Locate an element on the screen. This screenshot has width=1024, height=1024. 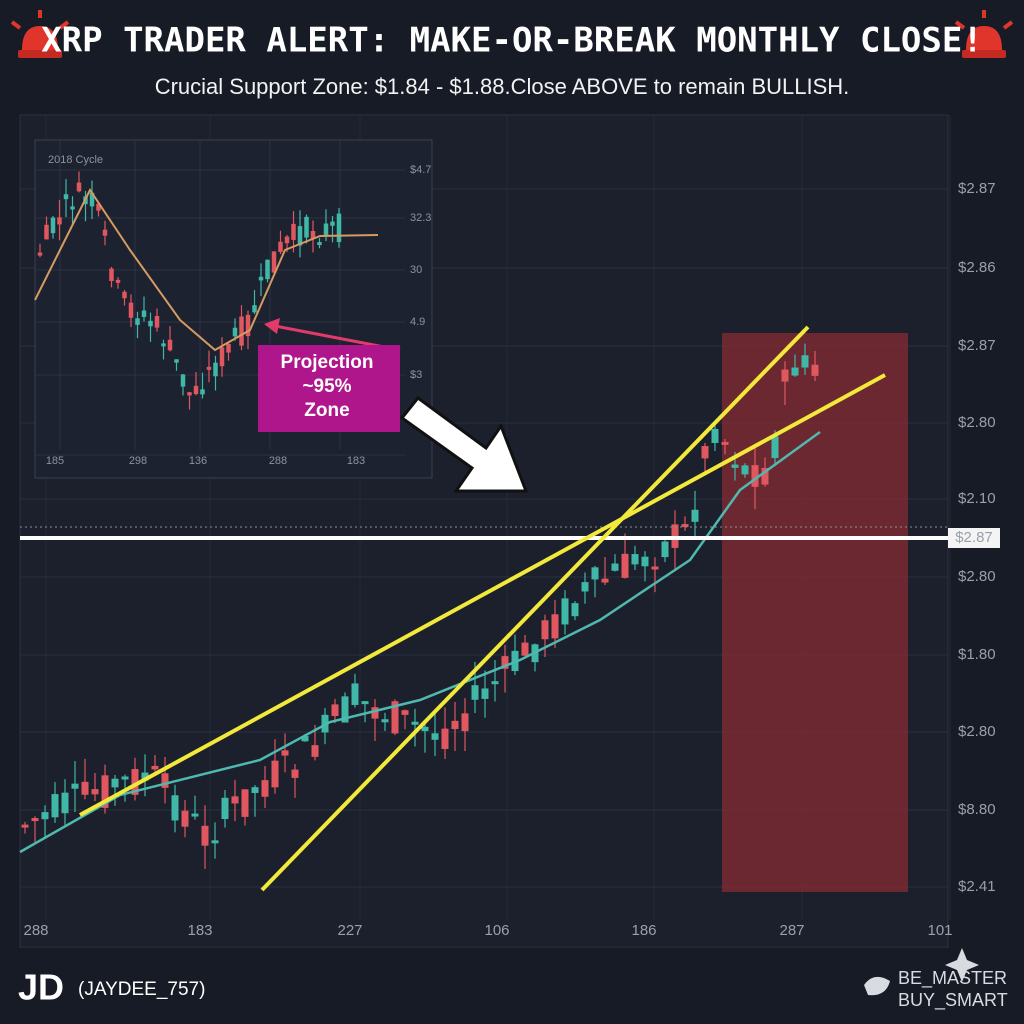
price-tag is located at coordinates (974, 538).